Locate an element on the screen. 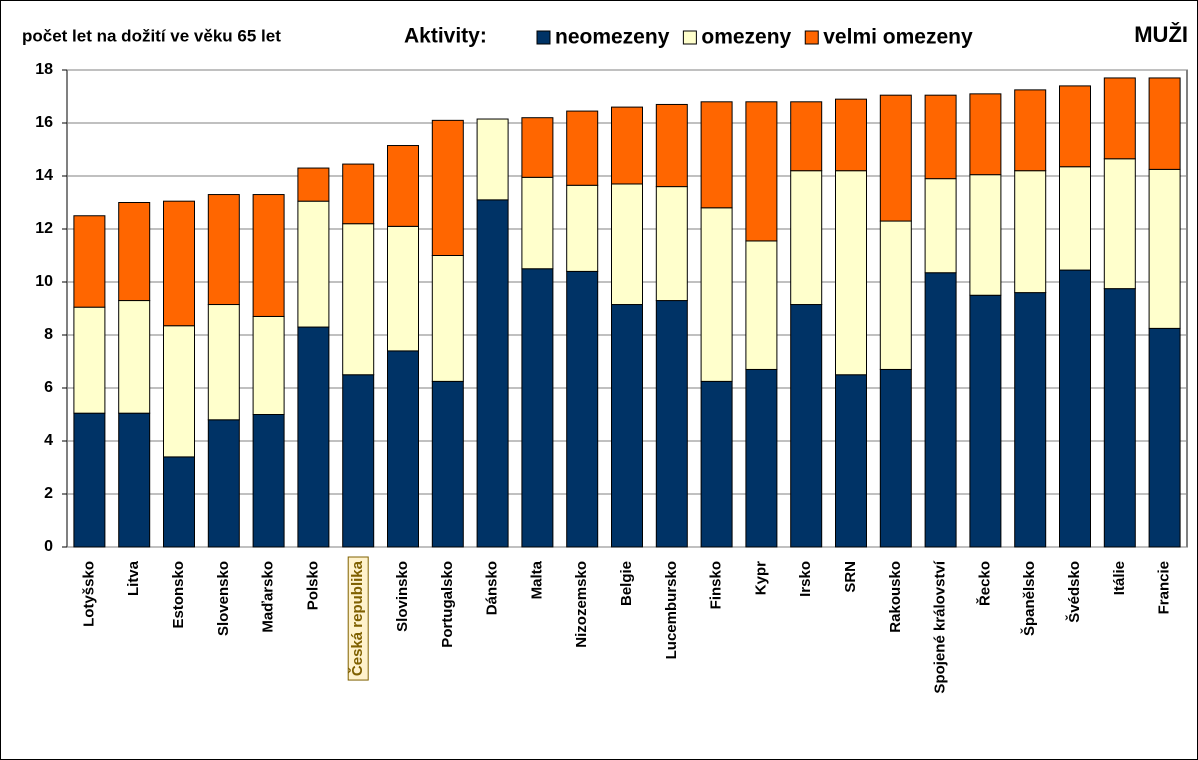 This screenshot has height=760, width=1198. legend-label: neomezeny is located at coordinates (612, 37).